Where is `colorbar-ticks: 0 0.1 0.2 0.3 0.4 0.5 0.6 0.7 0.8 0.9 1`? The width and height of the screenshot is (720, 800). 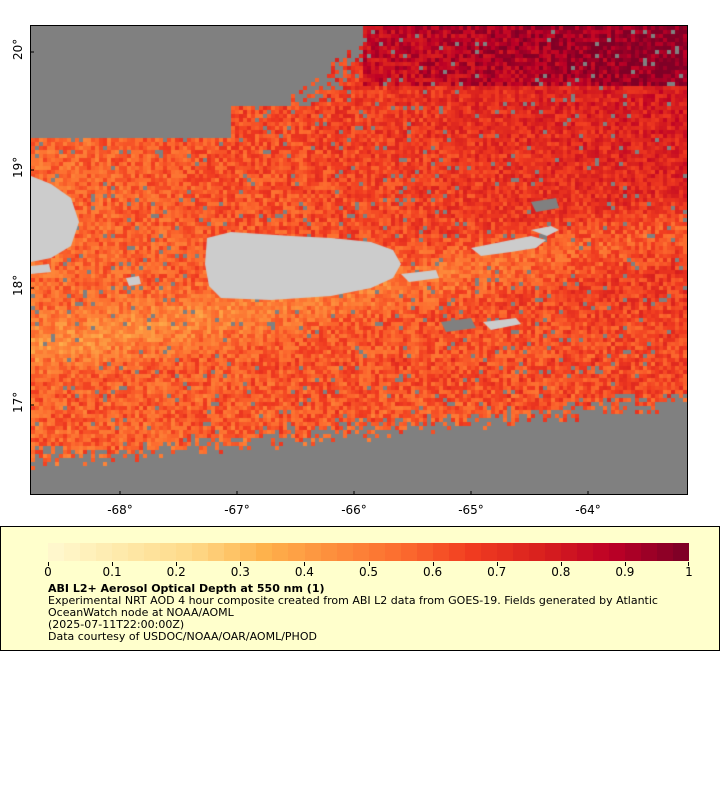
colorbar-ticks: 0 0.1 0.2 0.3 0.4 0.5 0.6 0.7 0.8 0.9 1 is located at coordinates (368, 572).